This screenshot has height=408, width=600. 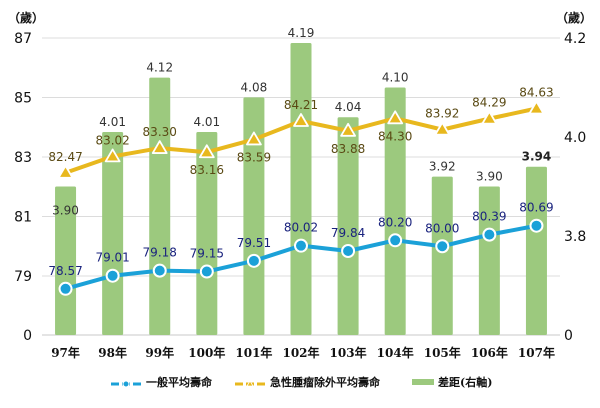 What do you see at coordinates (574, 177) in the screenshot?
I see `right-axis: （歲） 0 3.8 4.0 4.2` at bounding box center [574, 177].